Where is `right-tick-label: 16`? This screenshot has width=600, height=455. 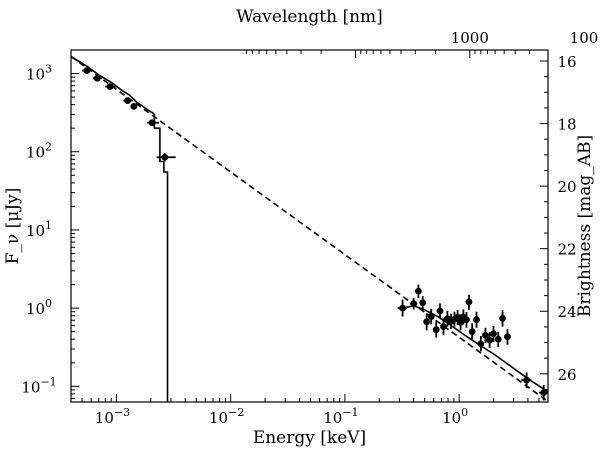 right-tick-label: 16 is located at coordinates (566, 62).